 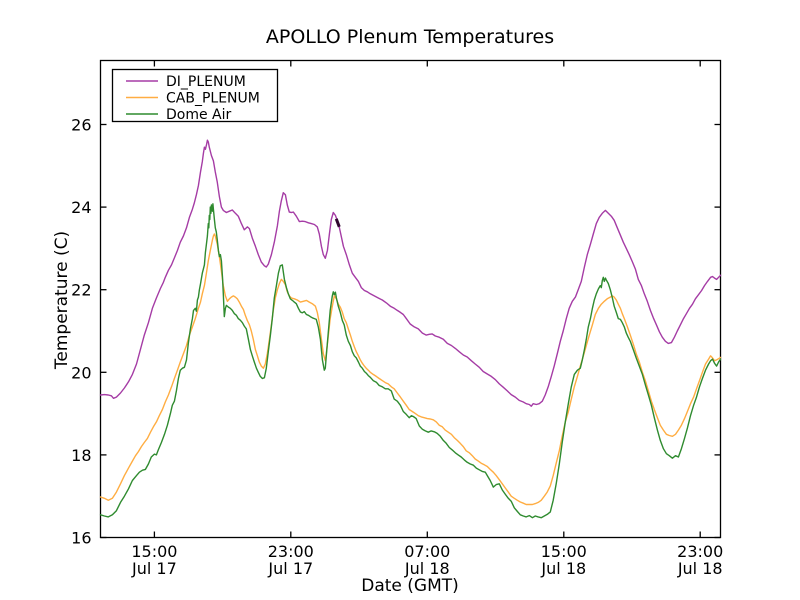 What do you see at coordinates (62, 300) in the screenshot?
I see `y-axis-label: Temperature (C)` at bounding box center [62, 300].